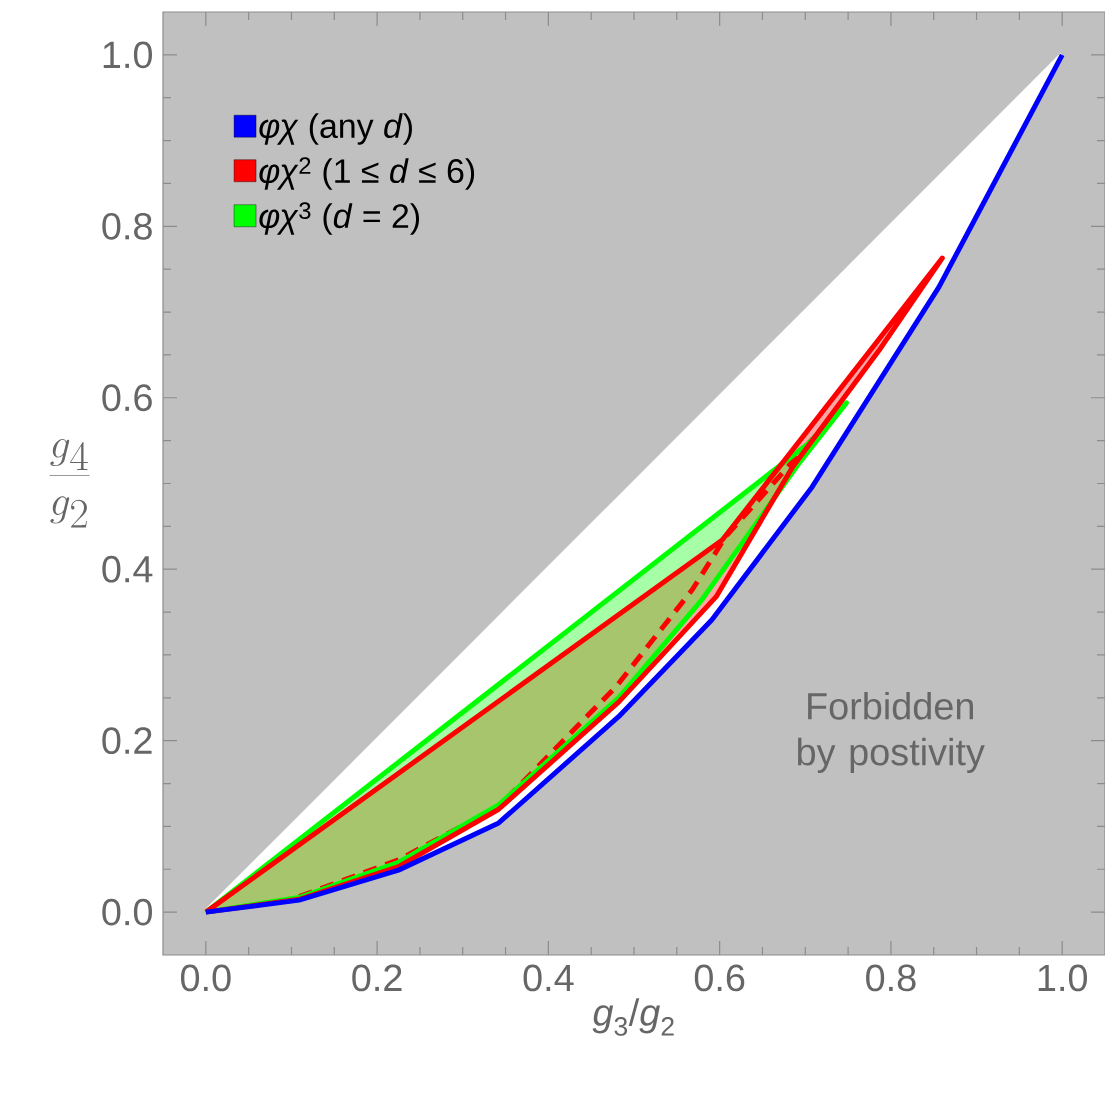  What do you see at coordinates (548, 978) in the screenshot?
I see `x-tick-label: 0.4` at bounding box center [548, 978].